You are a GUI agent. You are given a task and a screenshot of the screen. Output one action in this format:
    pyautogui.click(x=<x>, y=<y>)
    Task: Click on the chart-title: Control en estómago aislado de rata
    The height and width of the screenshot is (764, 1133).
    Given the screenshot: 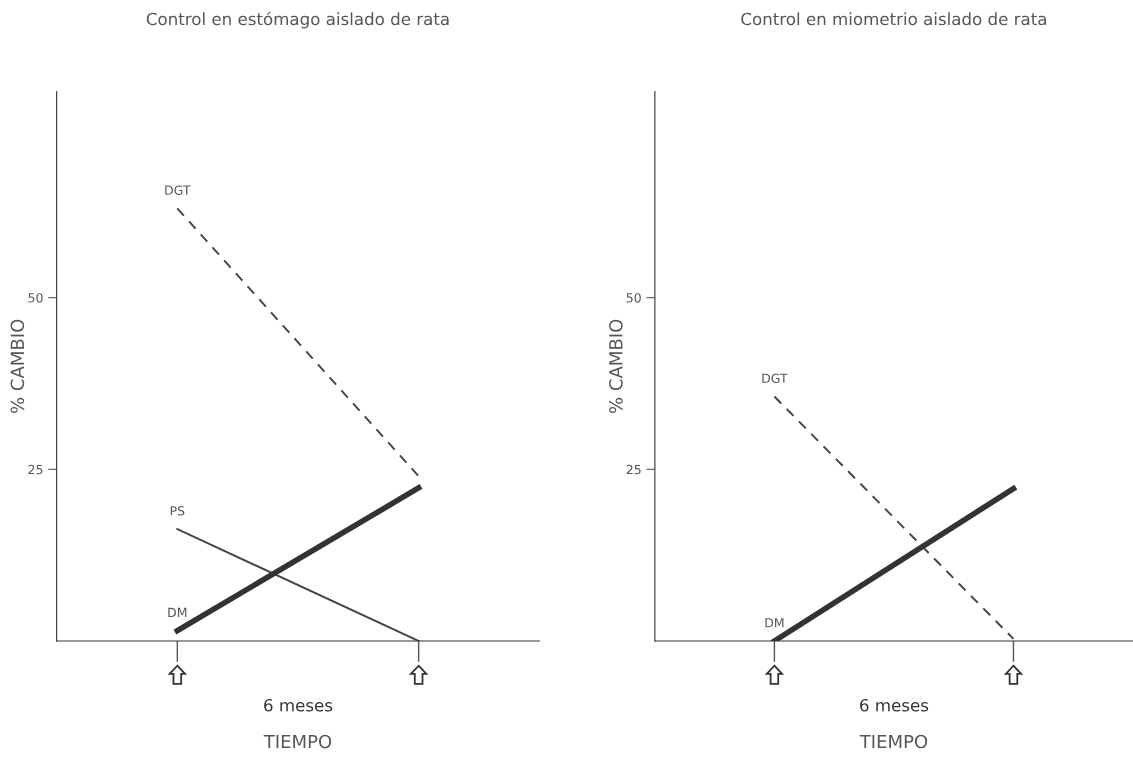 What is the action you would take?
    pyautogui.click(x=297, y=20)
    